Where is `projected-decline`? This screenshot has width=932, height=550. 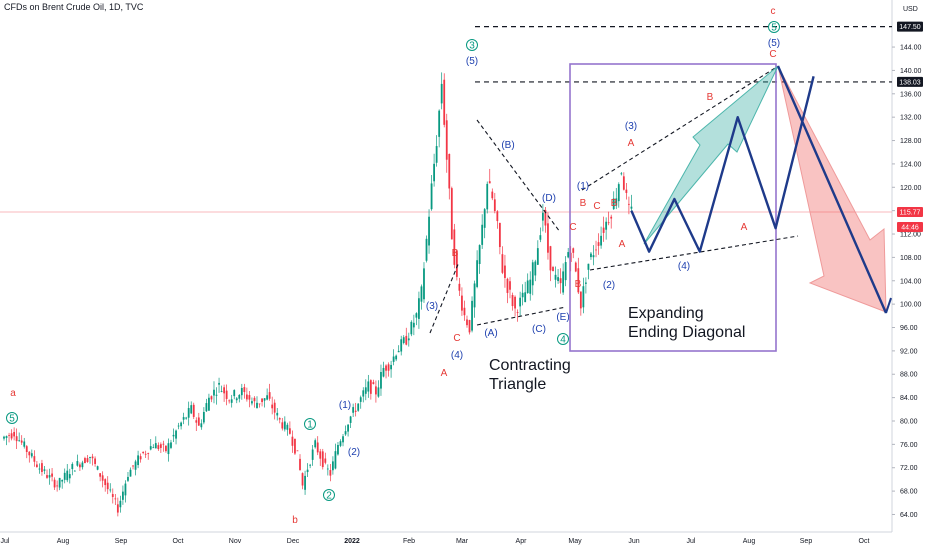 projected-decline is located at coordinates (832, 189).